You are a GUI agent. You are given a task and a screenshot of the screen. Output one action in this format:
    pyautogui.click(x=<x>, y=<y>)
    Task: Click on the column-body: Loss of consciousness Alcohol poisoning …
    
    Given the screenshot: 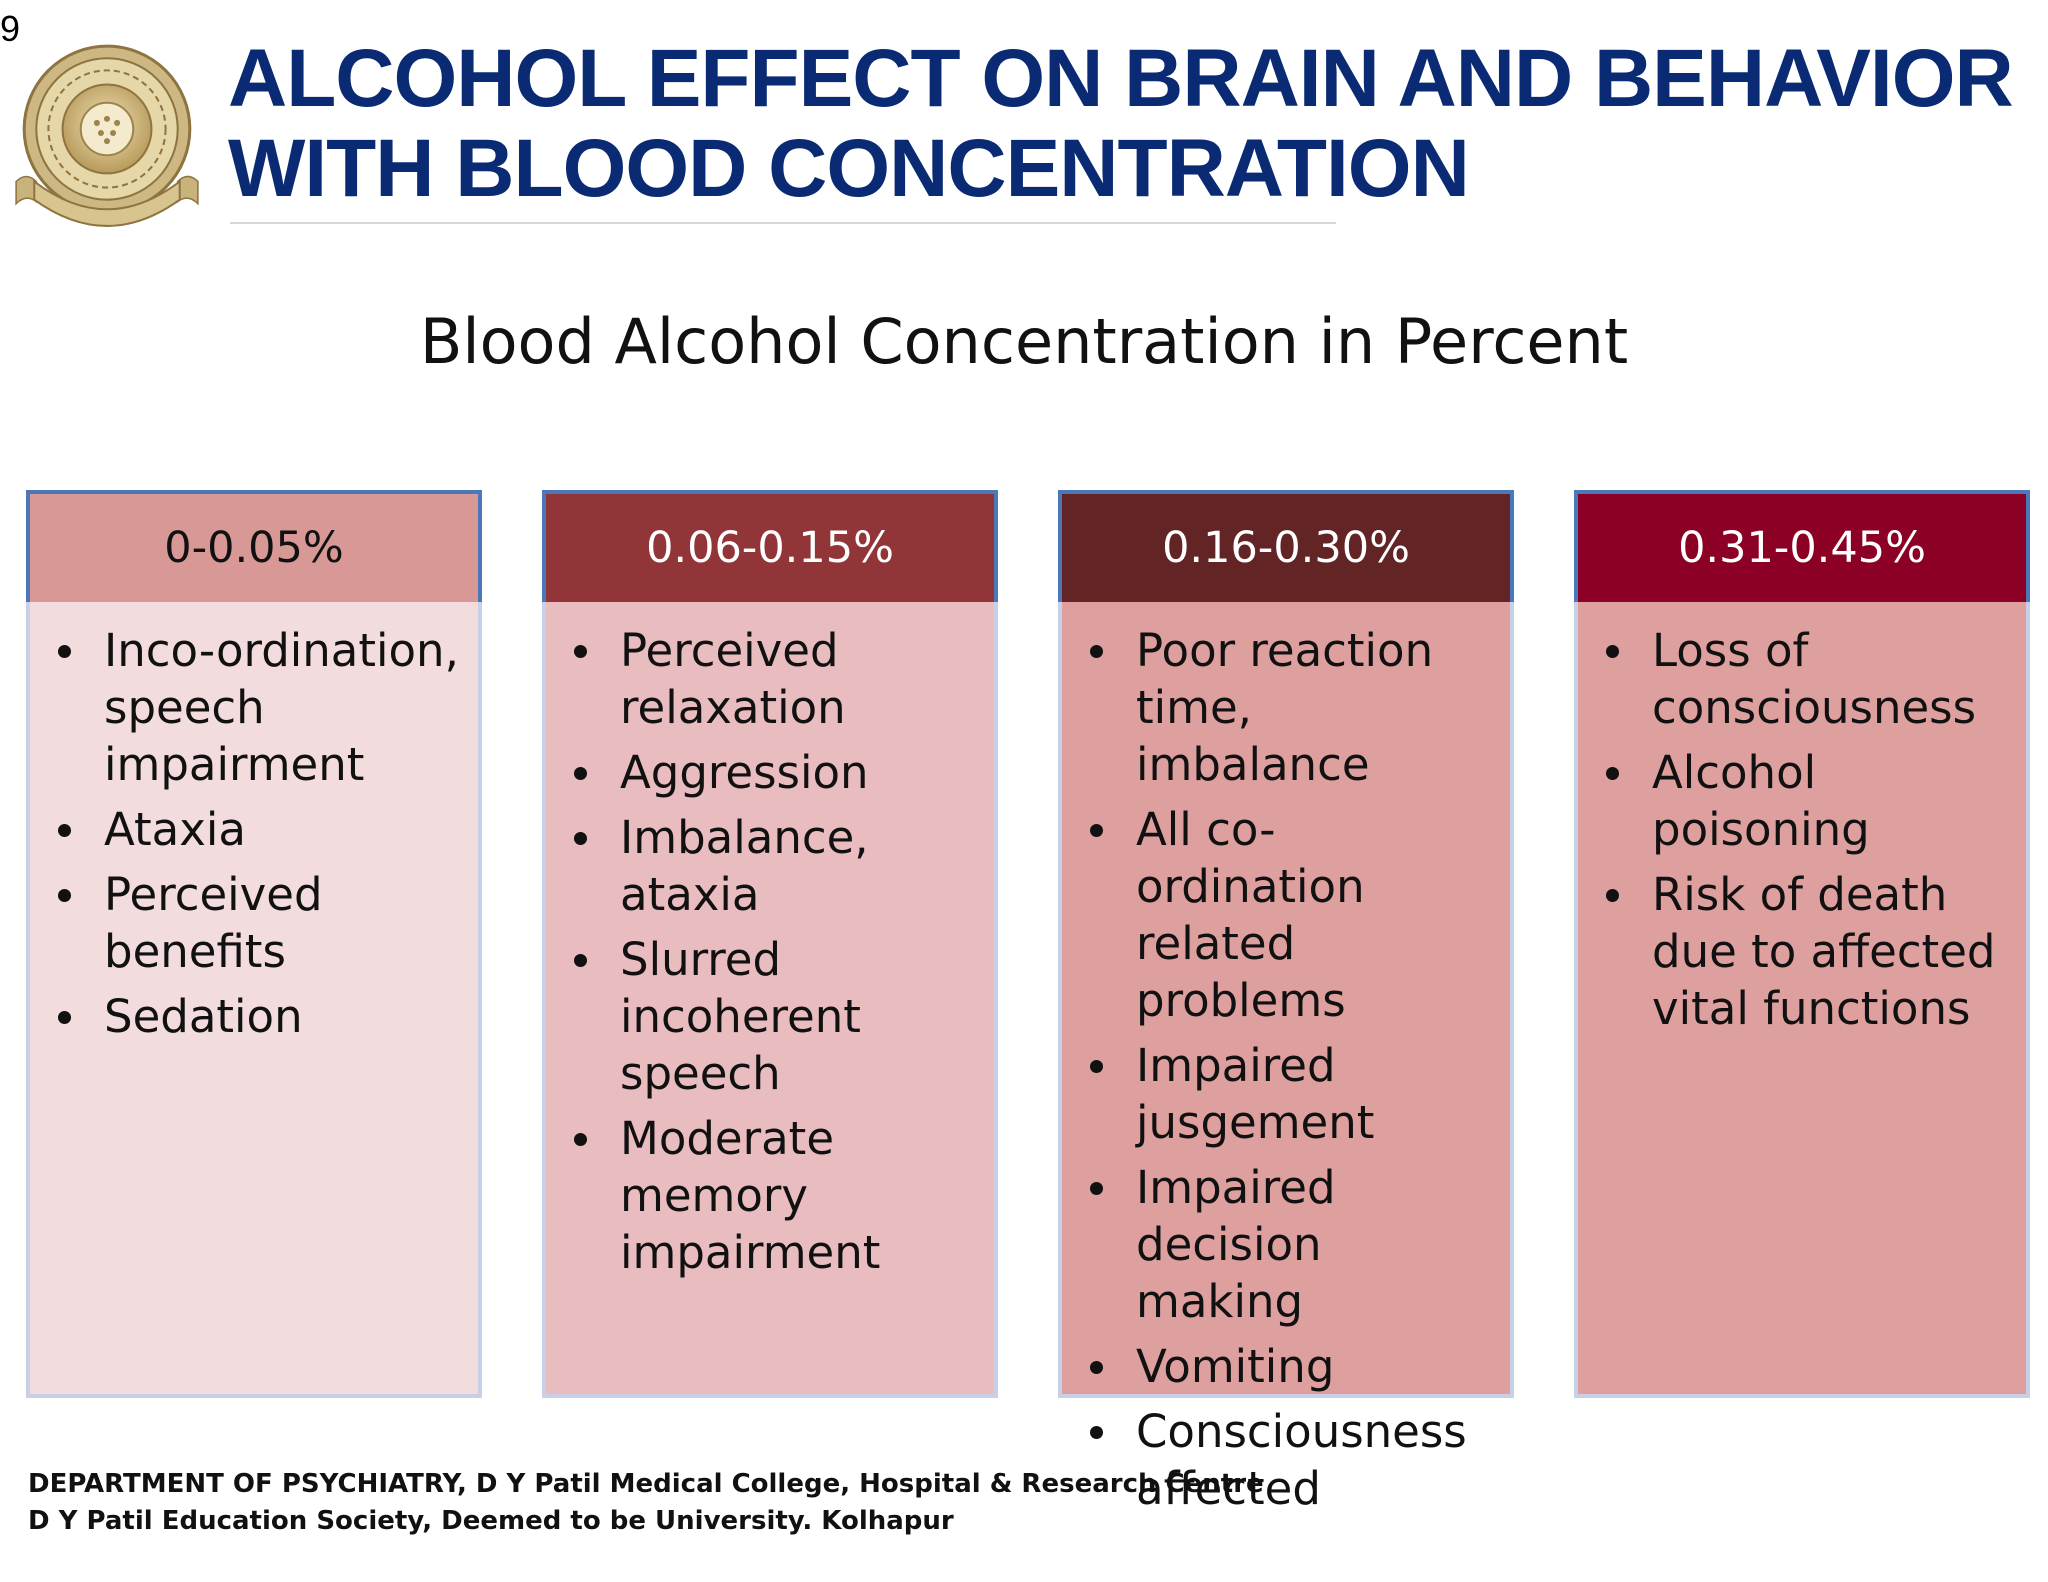 What is the action you would take?
    pyautogui.click(x=1802, y=819)
    